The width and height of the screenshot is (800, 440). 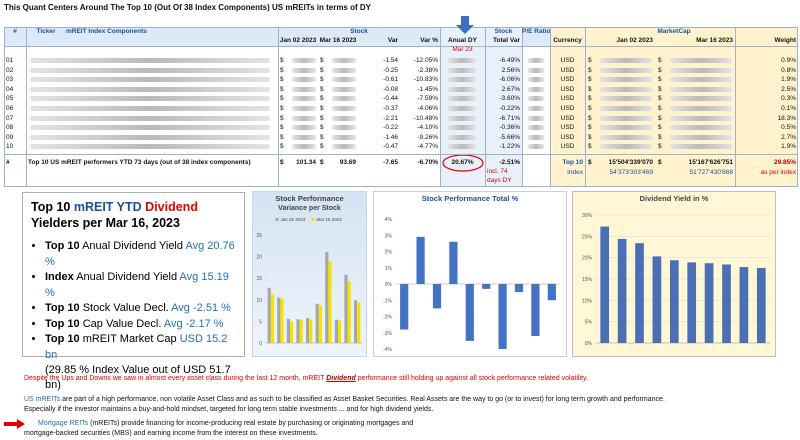 What do you see at coordinates (389, 253) in the screenshot?
I see `y-tick-label: 2%` at bounding box center [389, 253].